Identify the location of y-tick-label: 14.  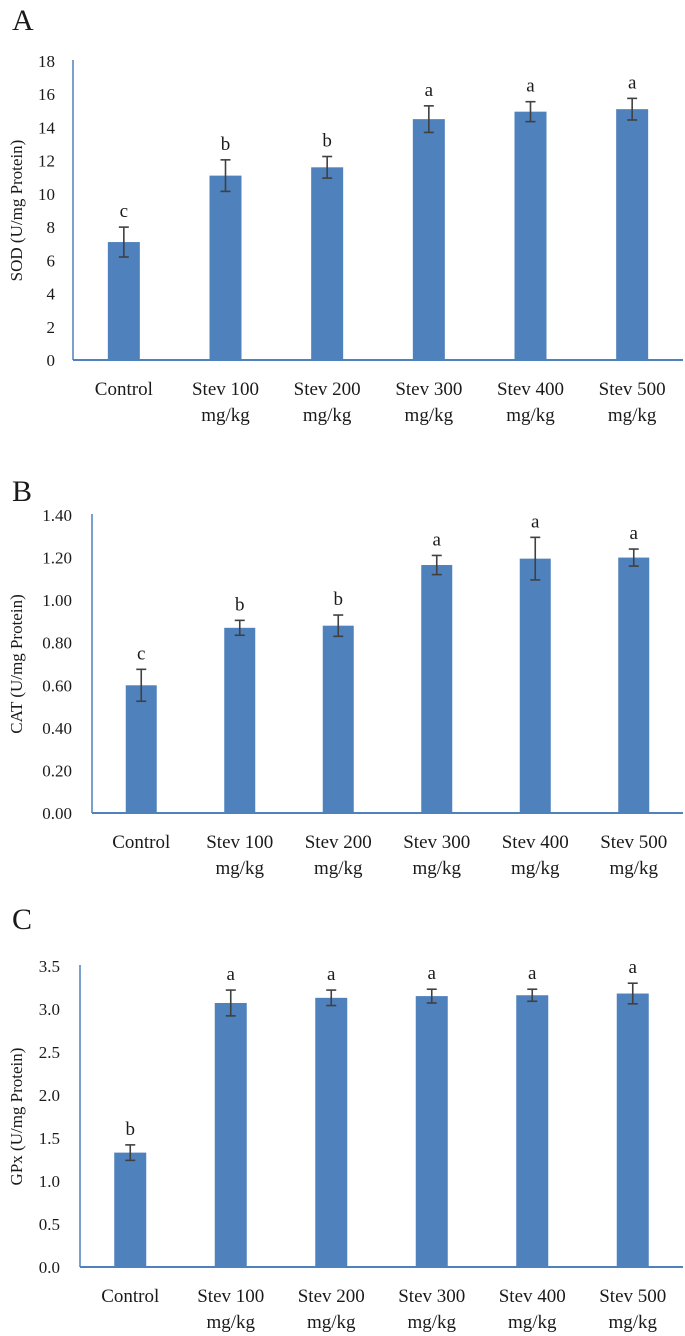
(47, 127).